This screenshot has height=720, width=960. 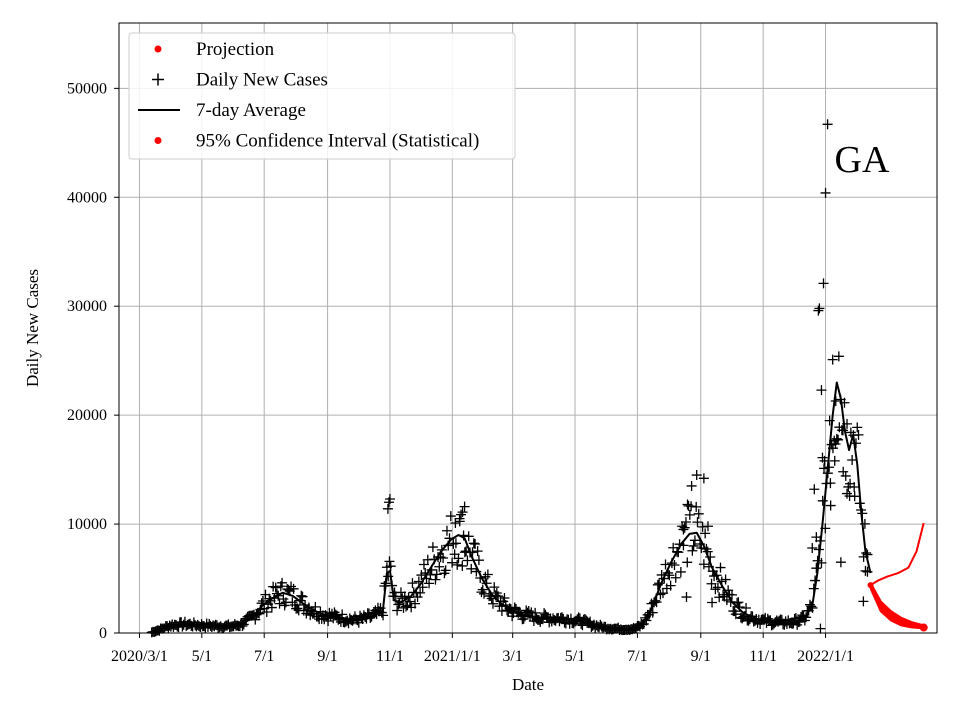 I want to click on projection-line, so click(x=897, y=554).